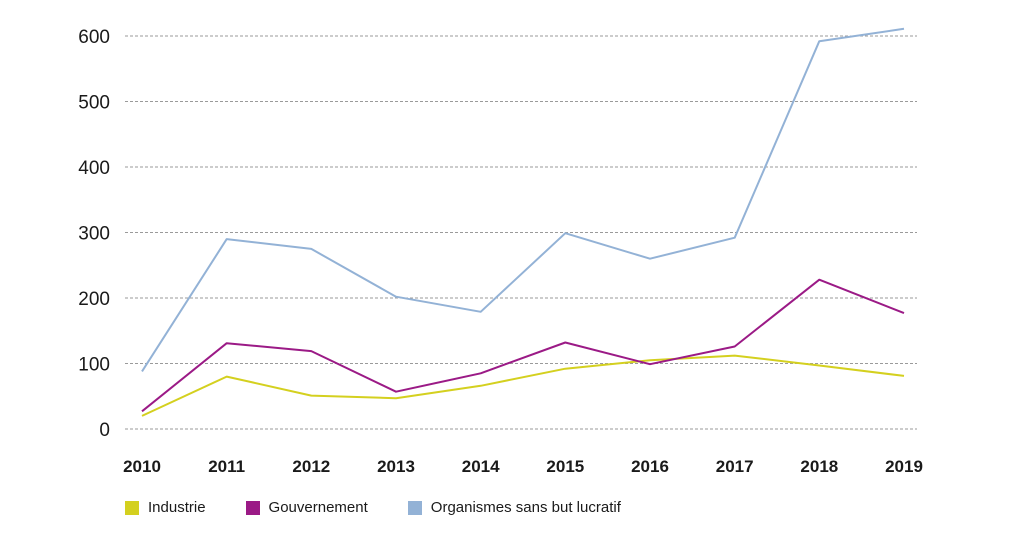 The width and height of the screenshot is (1013, 544). I want to click on legend-item: Organismes sans but lucratif, so click(514, 507).